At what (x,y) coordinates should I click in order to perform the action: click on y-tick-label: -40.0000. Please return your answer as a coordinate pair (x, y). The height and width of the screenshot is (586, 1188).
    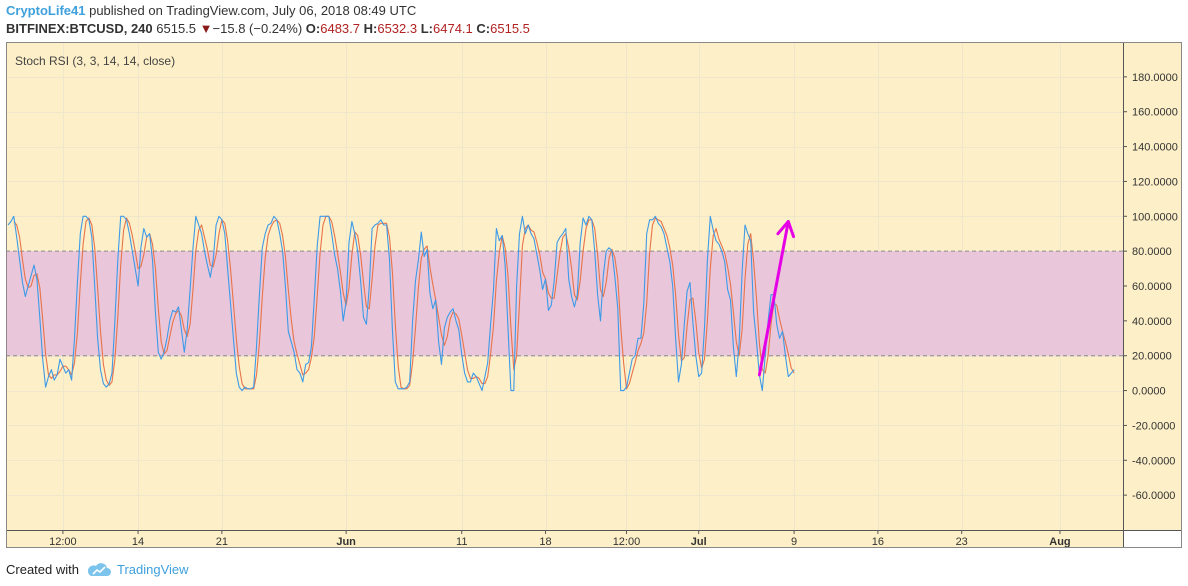
    Looking at the image, I should click on (1153, 461).